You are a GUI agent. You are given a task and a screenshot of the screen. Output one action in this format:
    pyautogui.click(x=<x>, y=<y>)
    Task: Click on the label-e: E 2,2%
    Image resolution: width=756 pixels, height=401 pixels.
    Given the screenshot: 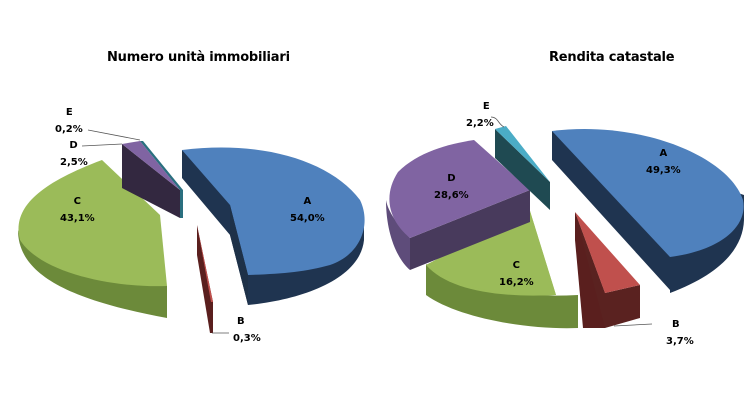 What is the action you would take?
    pyautogui.click(x=480, y=115)
    